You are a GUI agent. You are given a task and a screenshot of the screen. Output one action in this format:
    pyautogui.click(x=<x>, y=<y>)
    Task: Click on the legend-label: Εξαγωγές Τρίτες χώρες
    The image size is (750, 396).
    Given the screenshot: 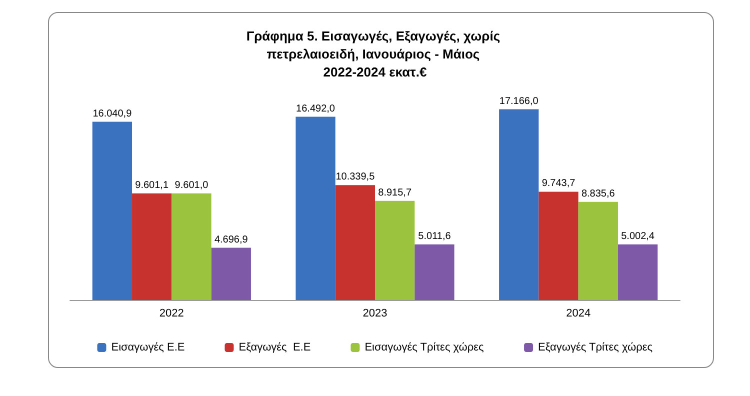 What is the action you would take?
    pyautogui.click(x=595, y=348)
    